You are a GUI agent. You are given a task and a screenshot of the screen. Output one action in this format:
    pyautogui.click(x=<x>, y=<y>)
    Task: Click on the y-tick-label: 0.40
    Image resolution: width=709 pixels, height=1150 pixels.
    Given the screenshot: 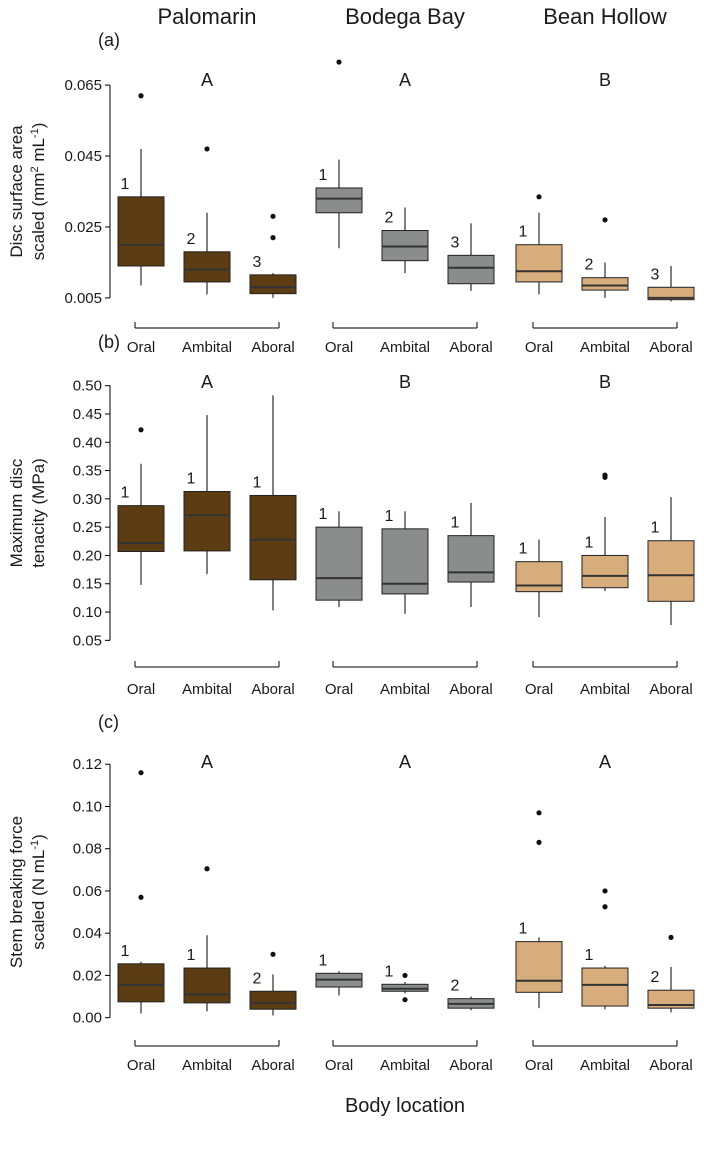 What is the action you would take?
    pyautogui.click(x=87, y=442)
    